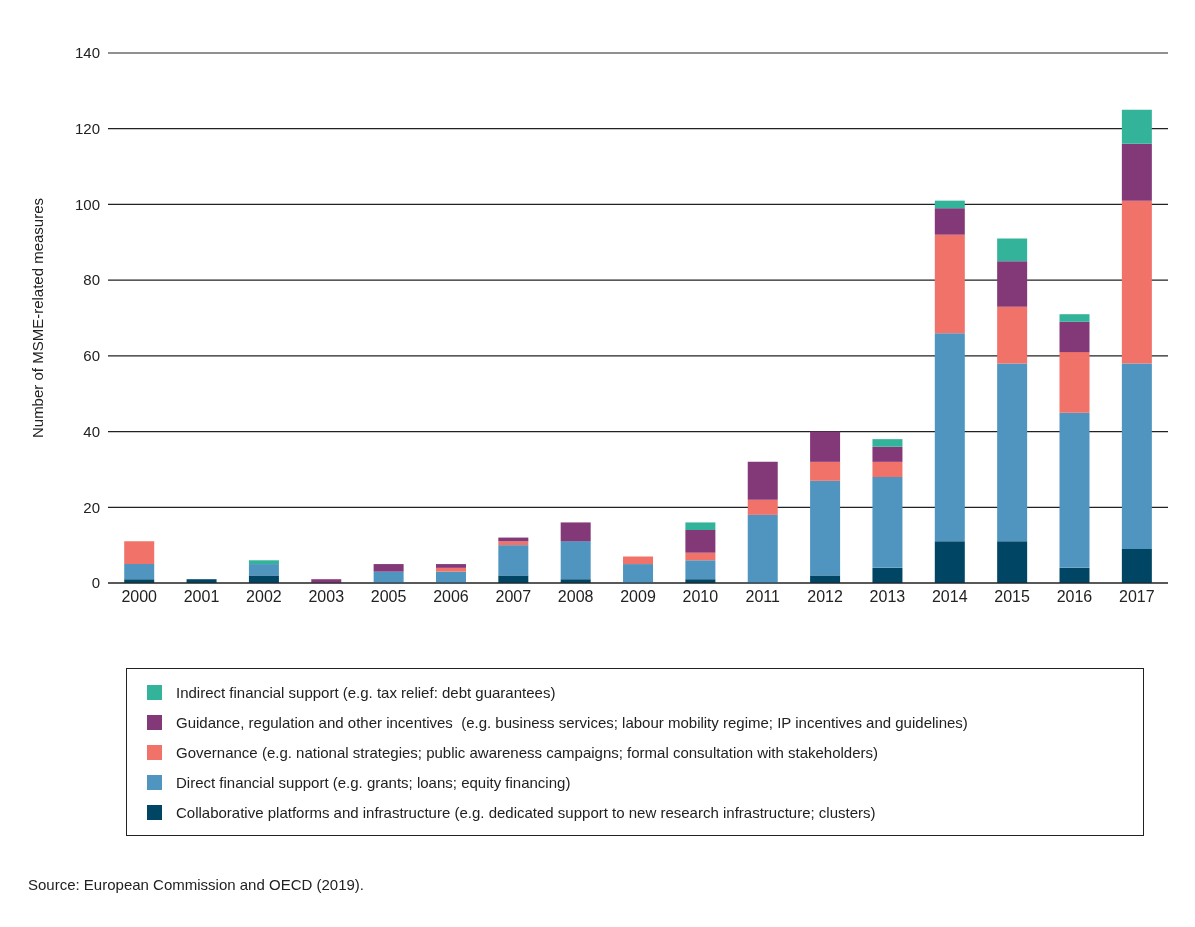  Describe the element at coordinates (388, 597) in the screenshot. I see `x-tick-label: 2005` at that location.